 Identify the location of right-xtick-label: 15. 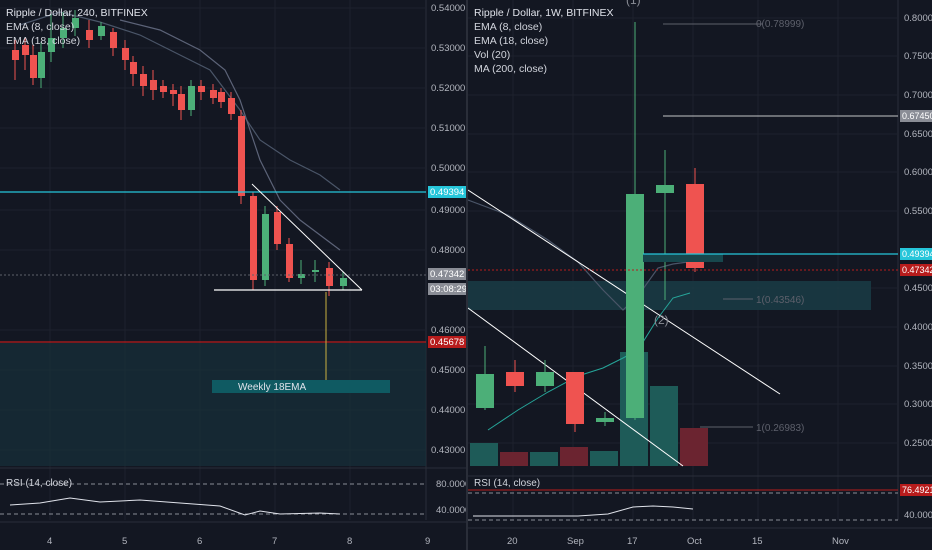
(757, 541).